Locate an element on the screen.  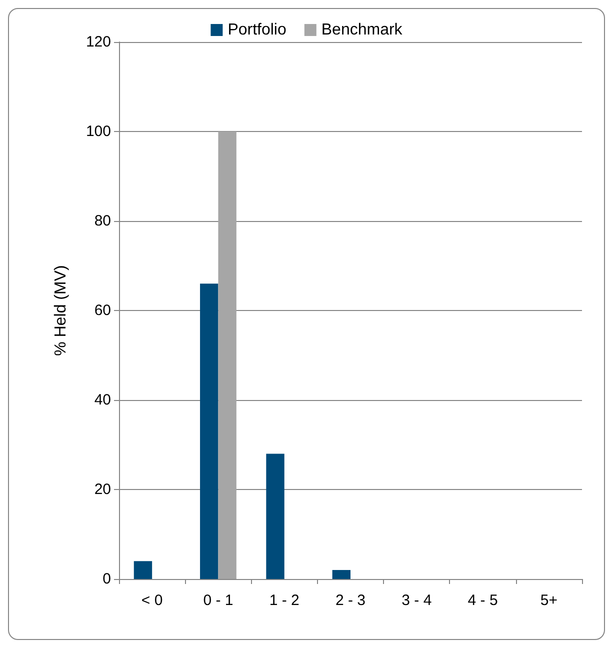
x-tick-label: < 0 is located at coordinates (152, 600).